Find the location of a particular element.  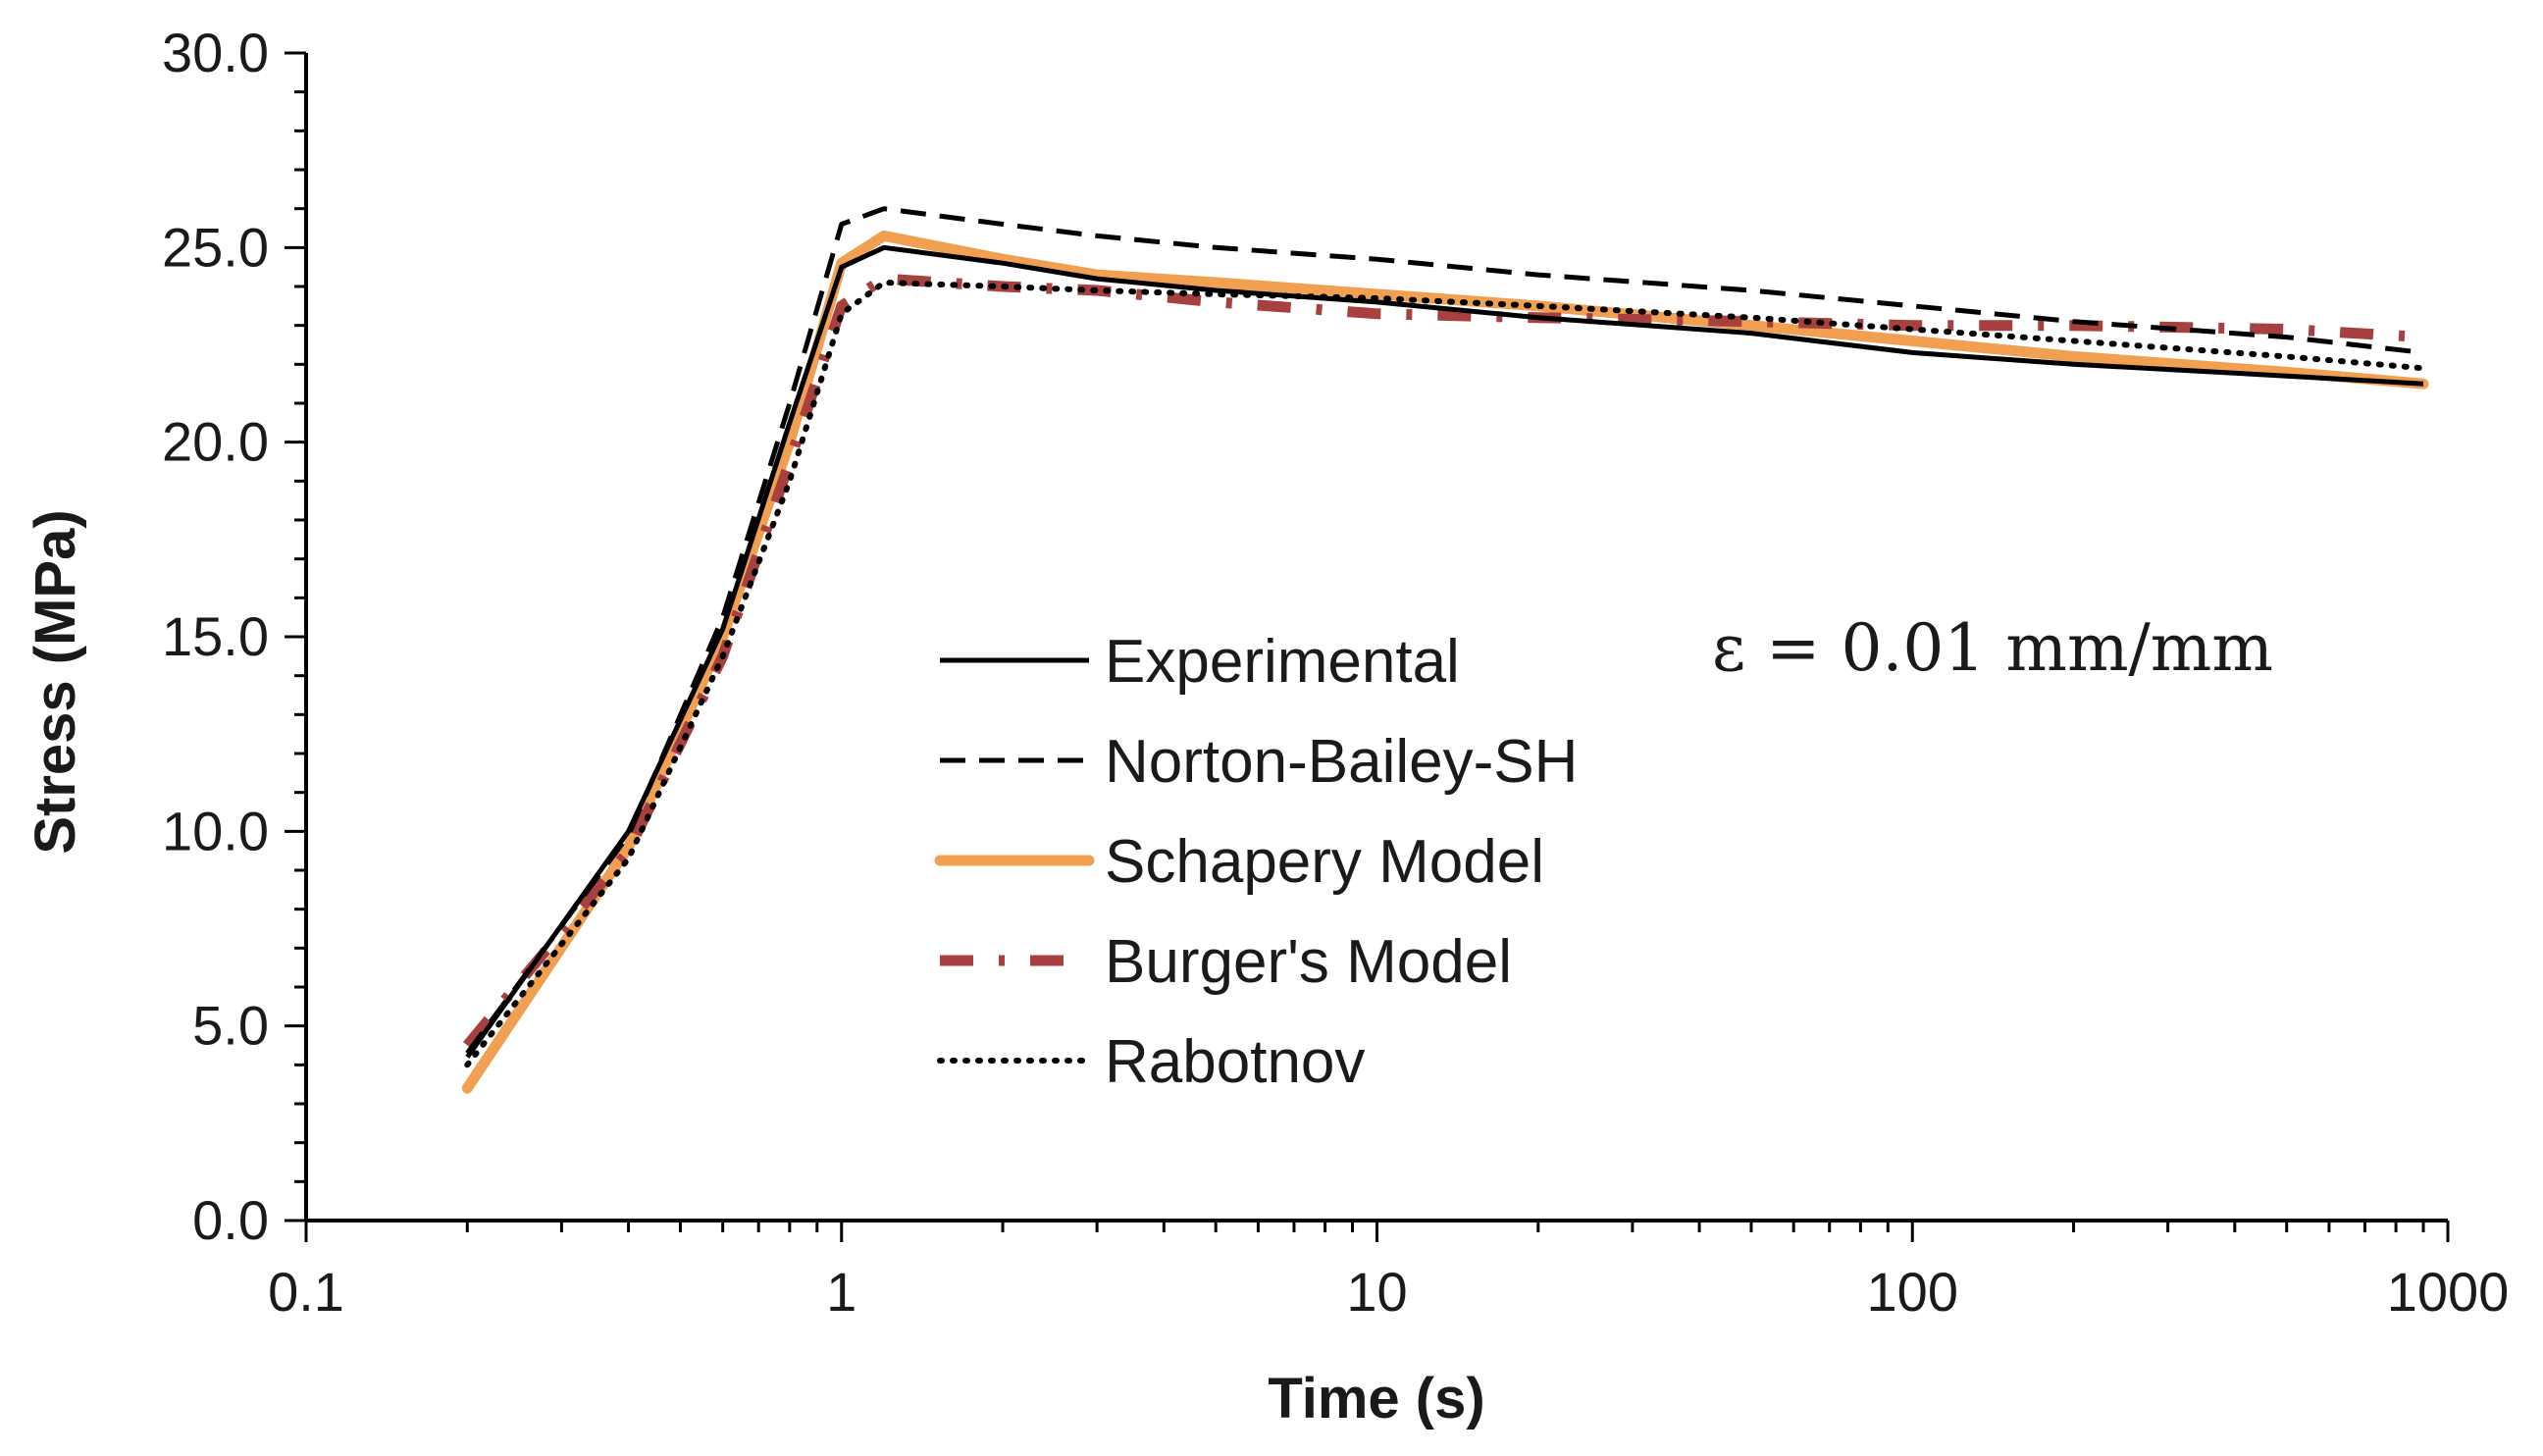

y-tick-label: 5.0 is located at coordinates (230, 1026).